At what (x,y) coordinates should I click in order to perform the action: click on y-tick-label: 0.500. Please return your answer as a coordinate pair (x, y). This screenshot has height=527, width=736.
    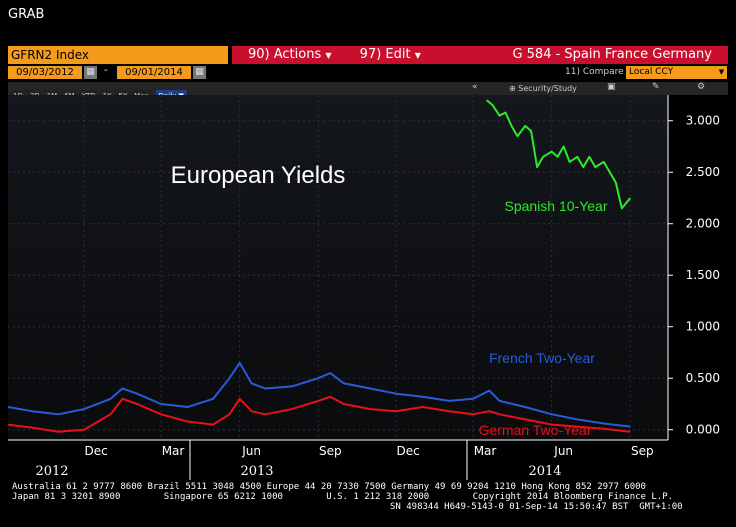
    Looking at the image, I should click on (703, 378).